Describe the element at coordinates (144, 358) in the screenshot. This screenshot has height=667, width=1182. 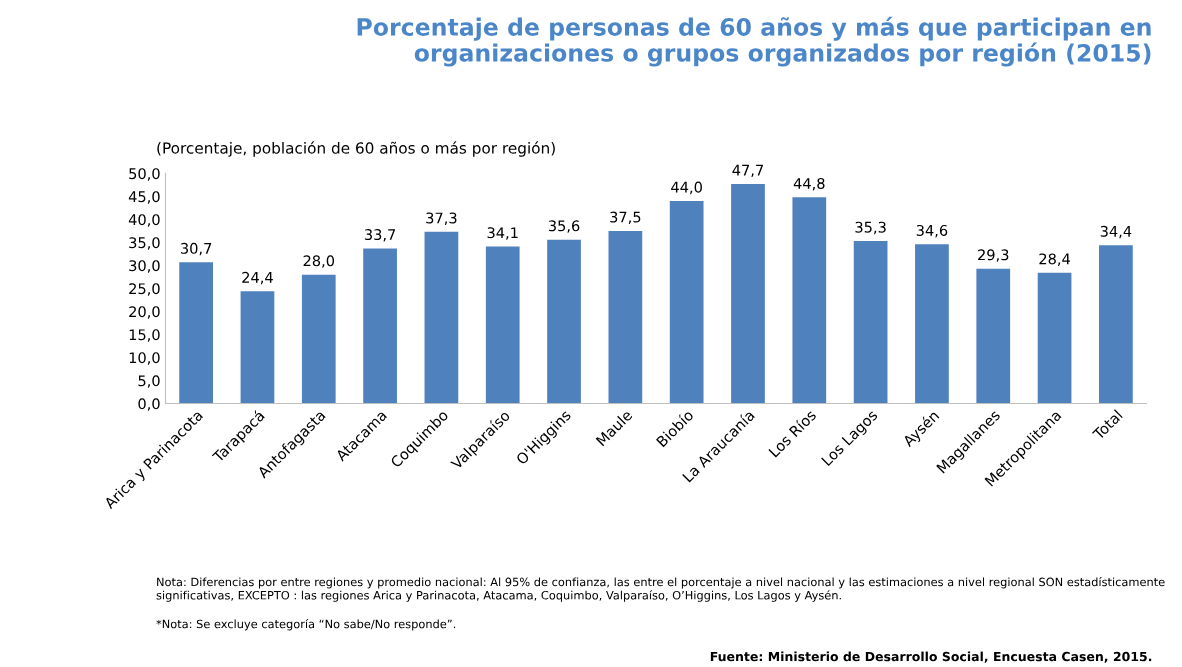
I see `y-tick-label: 10,0` at that location.